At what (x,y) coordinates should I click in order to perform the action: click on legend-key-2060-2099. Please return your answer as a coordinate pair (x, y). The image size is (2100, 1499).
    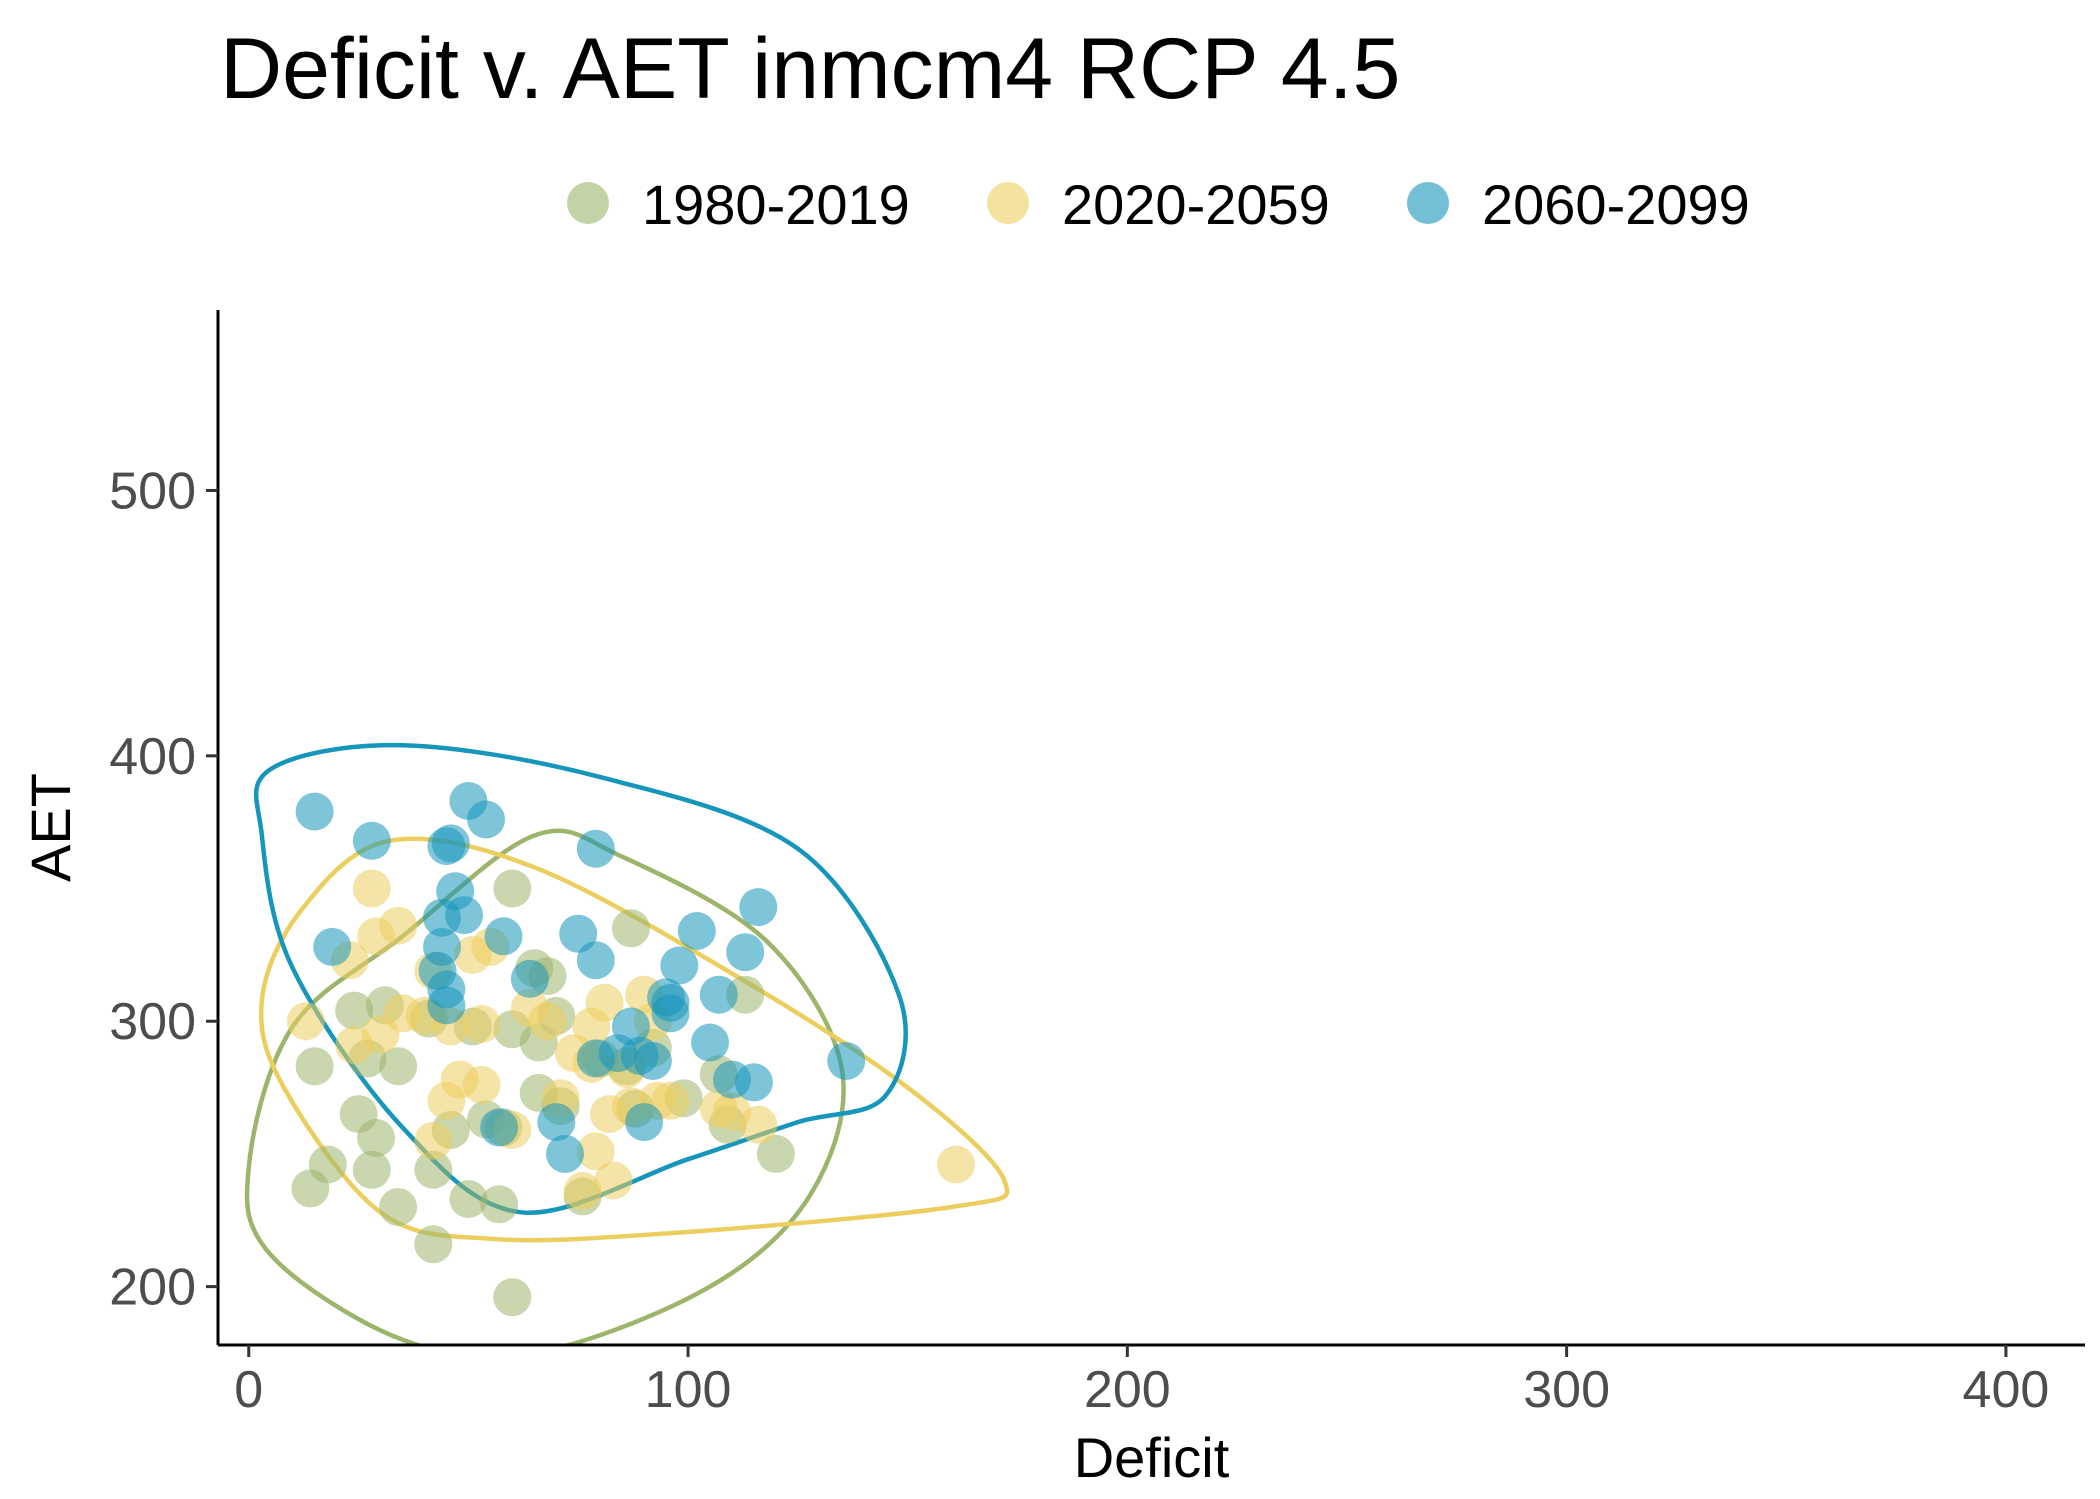
    Looking at the image, I should click on (1428, 203).